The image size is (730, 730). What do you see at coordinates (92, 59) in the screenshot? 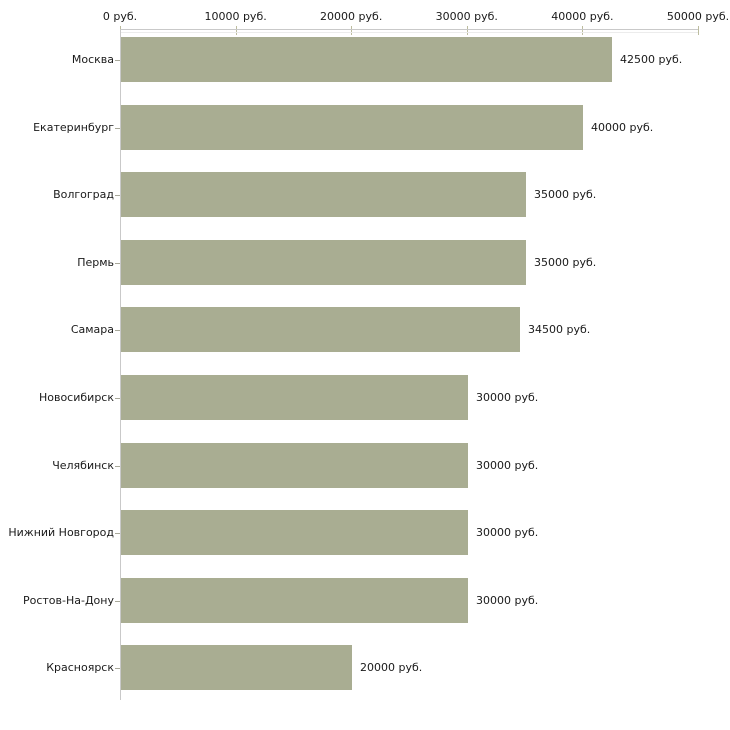
I see `category-label: Москва` at bounding box center [92, 59].